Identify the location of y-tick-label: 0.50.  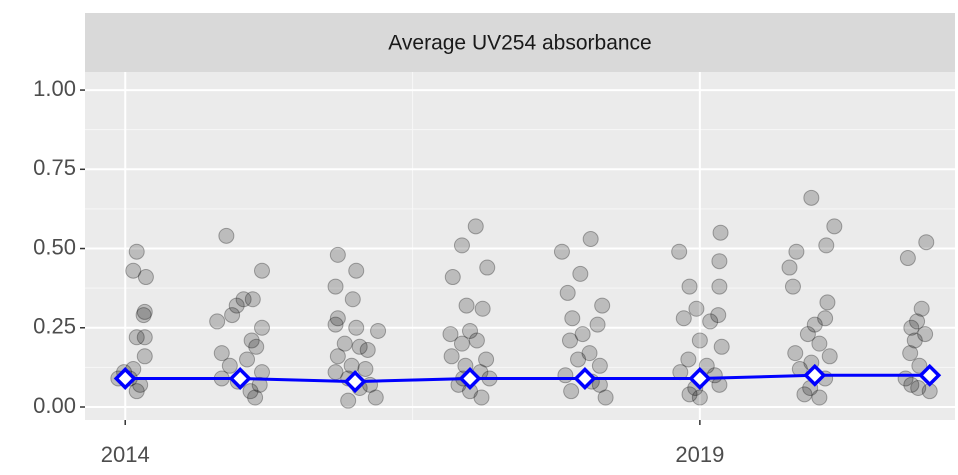
(54, 246).